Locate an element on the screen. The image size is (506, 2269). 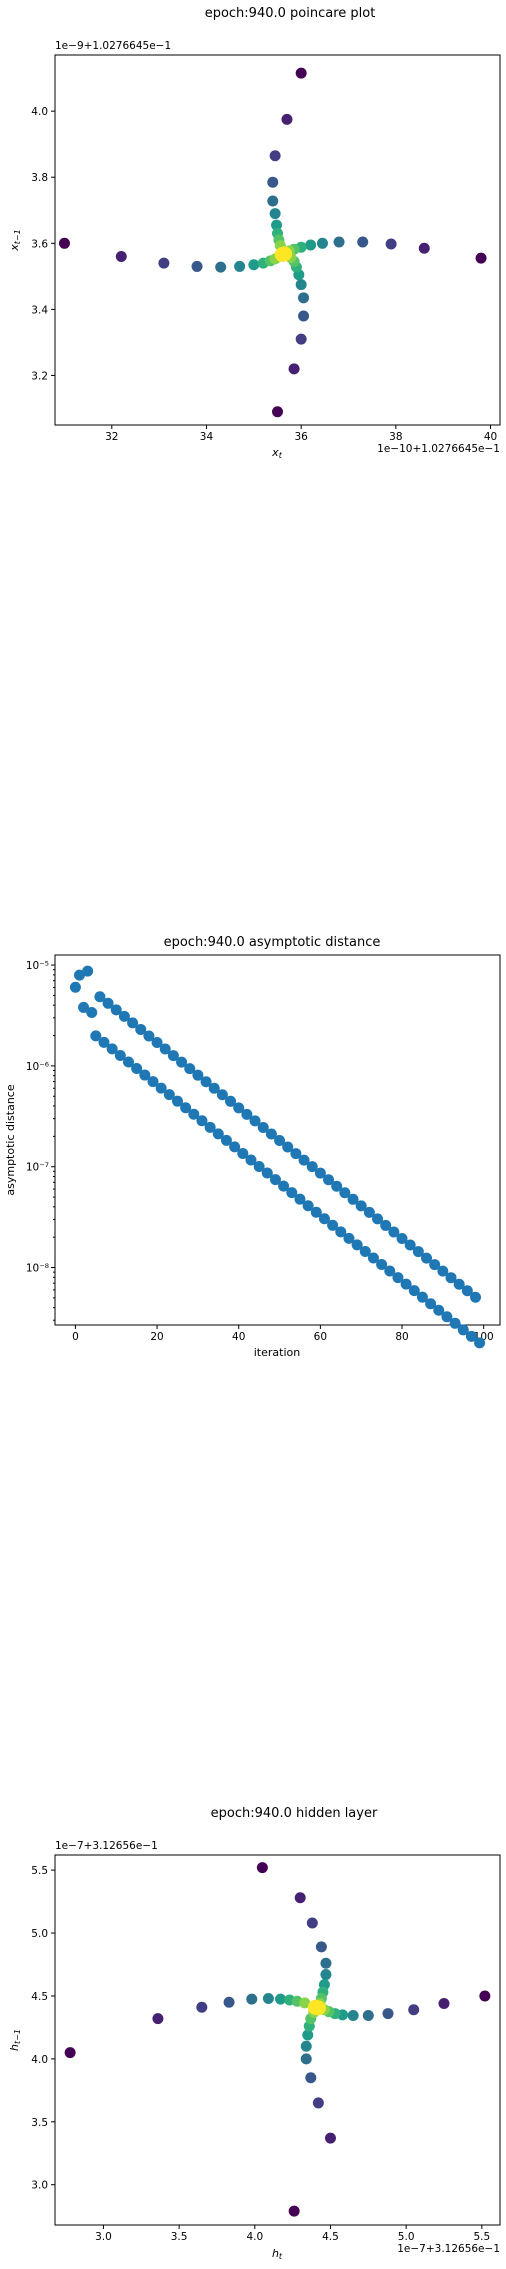
c2-y-tick-label: 10⁻⁶ is located at coordinates (37, 1067).